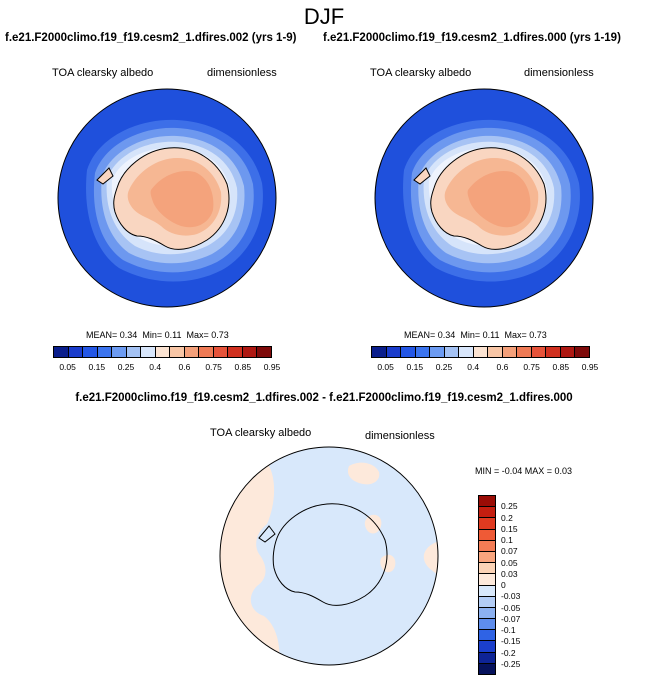 This screenshot has width=648, height=683. I want to click on diffneg-region, so click(344, 556).